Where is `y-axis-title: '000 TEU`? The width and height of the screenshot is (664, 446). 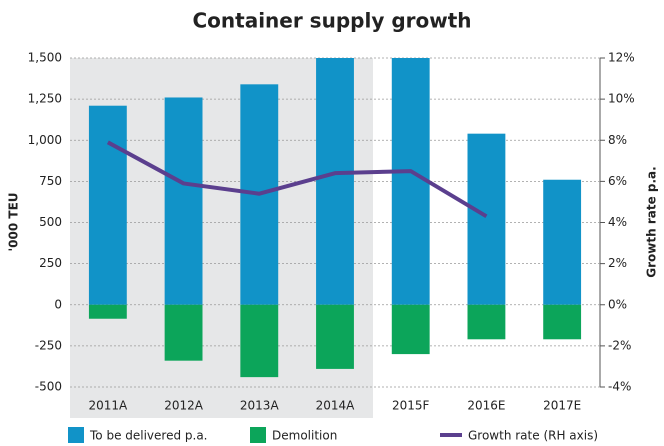 y-axis-title: '000 TEU is located at coordinates (14, 221).